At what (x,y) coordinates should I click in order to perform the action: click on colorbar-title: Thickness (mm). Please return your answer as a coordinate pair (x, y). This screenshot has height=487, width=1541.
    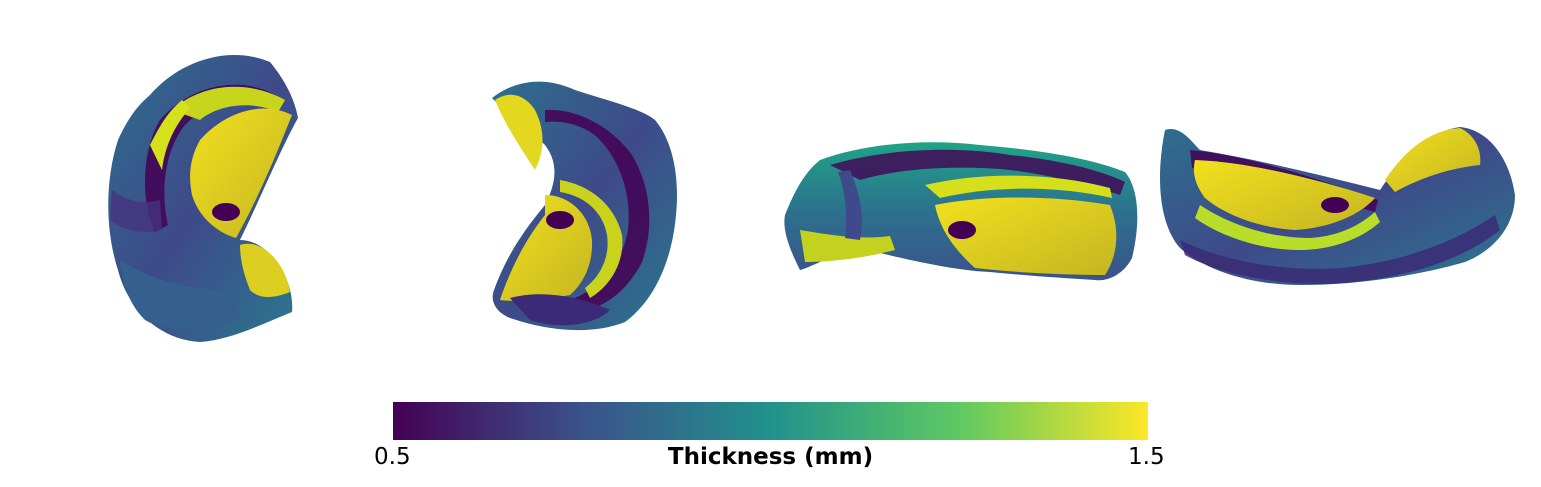
    Looking at the image, I should click on (770, 457).